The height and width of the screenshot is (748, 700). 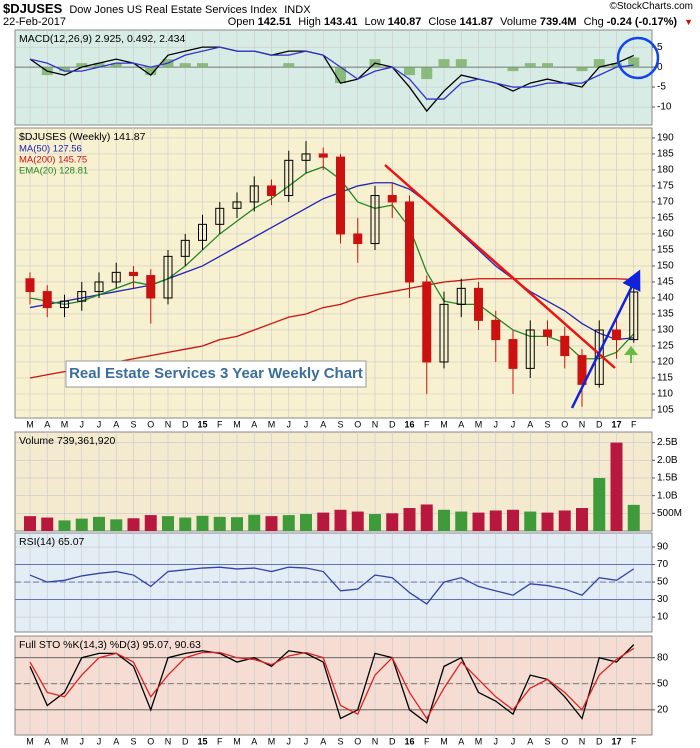 I want to click on x-tick-label: 16, so click(x=409, y=741).